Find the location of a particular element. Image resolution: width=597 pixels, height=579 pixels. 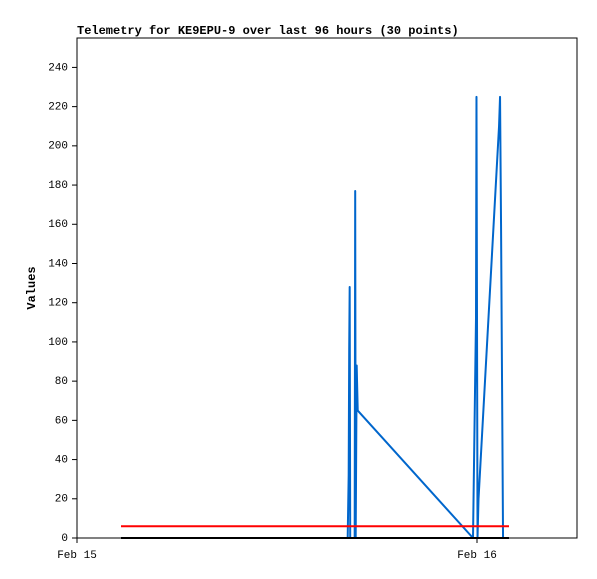

y-tick-label: 140 is located at coordinates (58, 264).